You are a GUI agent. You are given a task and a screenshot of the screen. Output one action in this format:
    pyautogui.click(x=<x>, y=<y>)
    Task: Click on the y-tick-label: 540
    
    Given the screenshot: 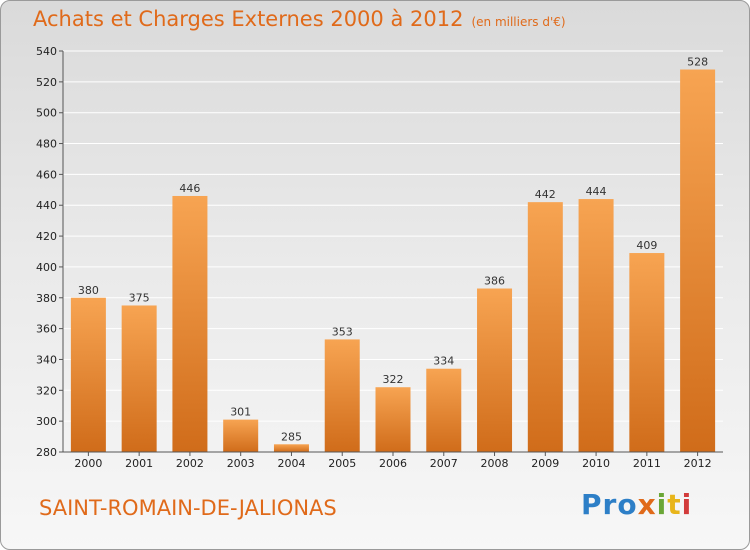 What is the action you would take?
    pyautogui.click(x=46, y=51)
    